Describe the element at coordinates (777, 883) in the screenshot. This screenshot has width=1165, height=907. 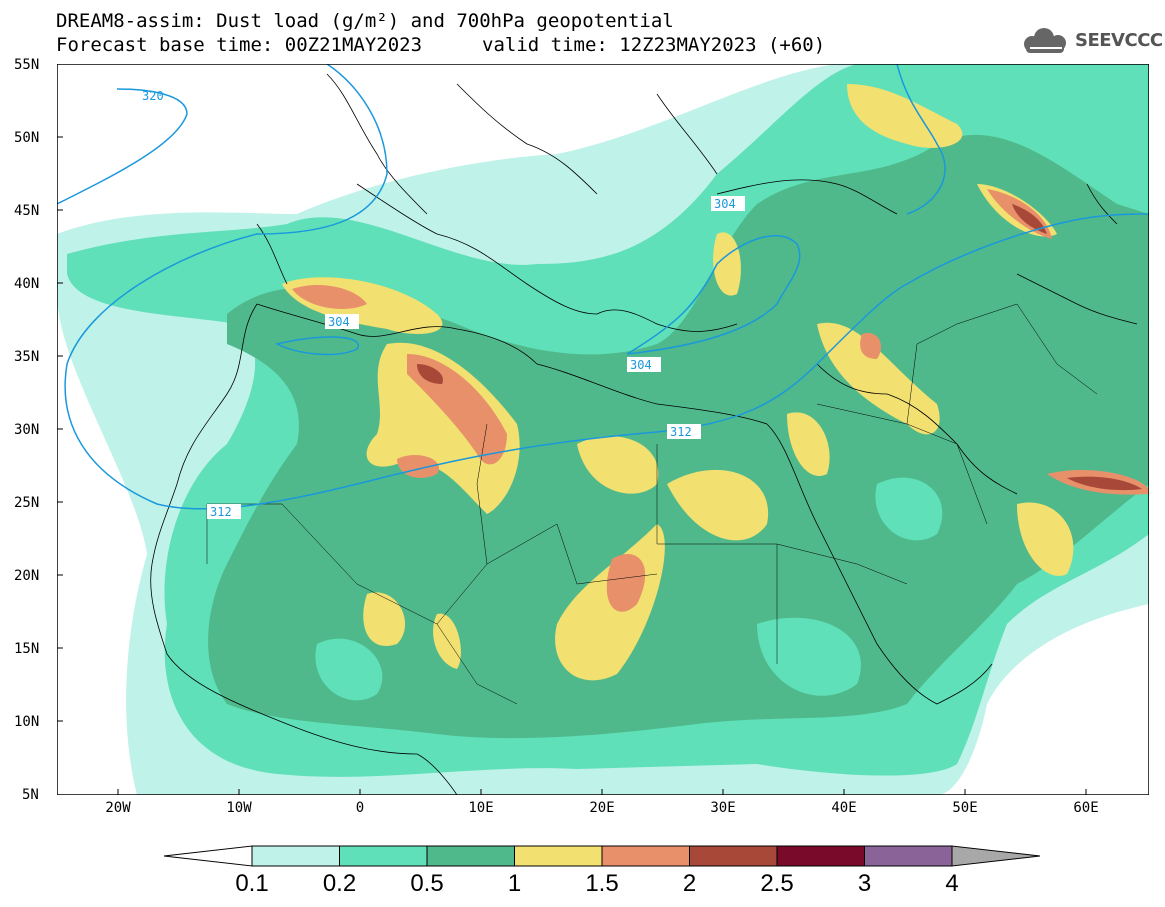
I see `colorbar-tick-label: 2.5` at that location.